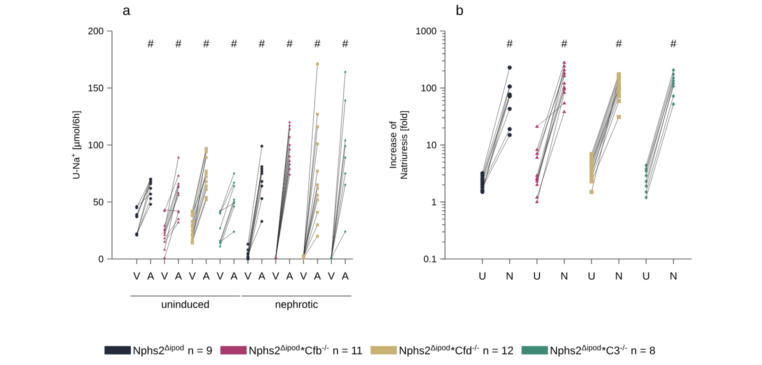 This screenshot has height=365, width=762. I want to click on y-tick-label: 200, so click(96, 31).